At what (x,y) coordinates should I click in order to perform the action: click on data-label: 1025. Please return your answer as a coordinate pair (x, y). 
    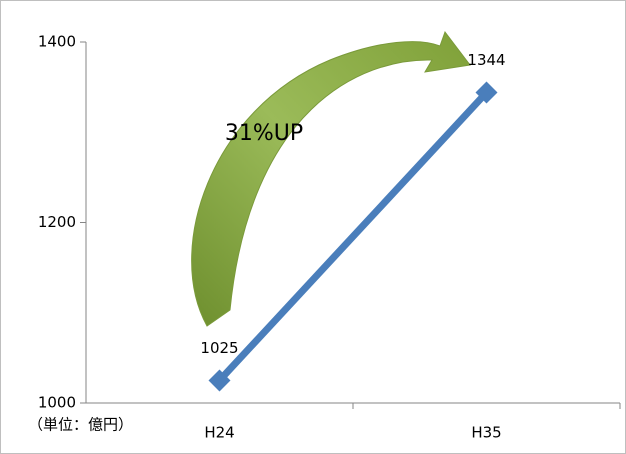
    Looking at the image, I should click on (219, 348).